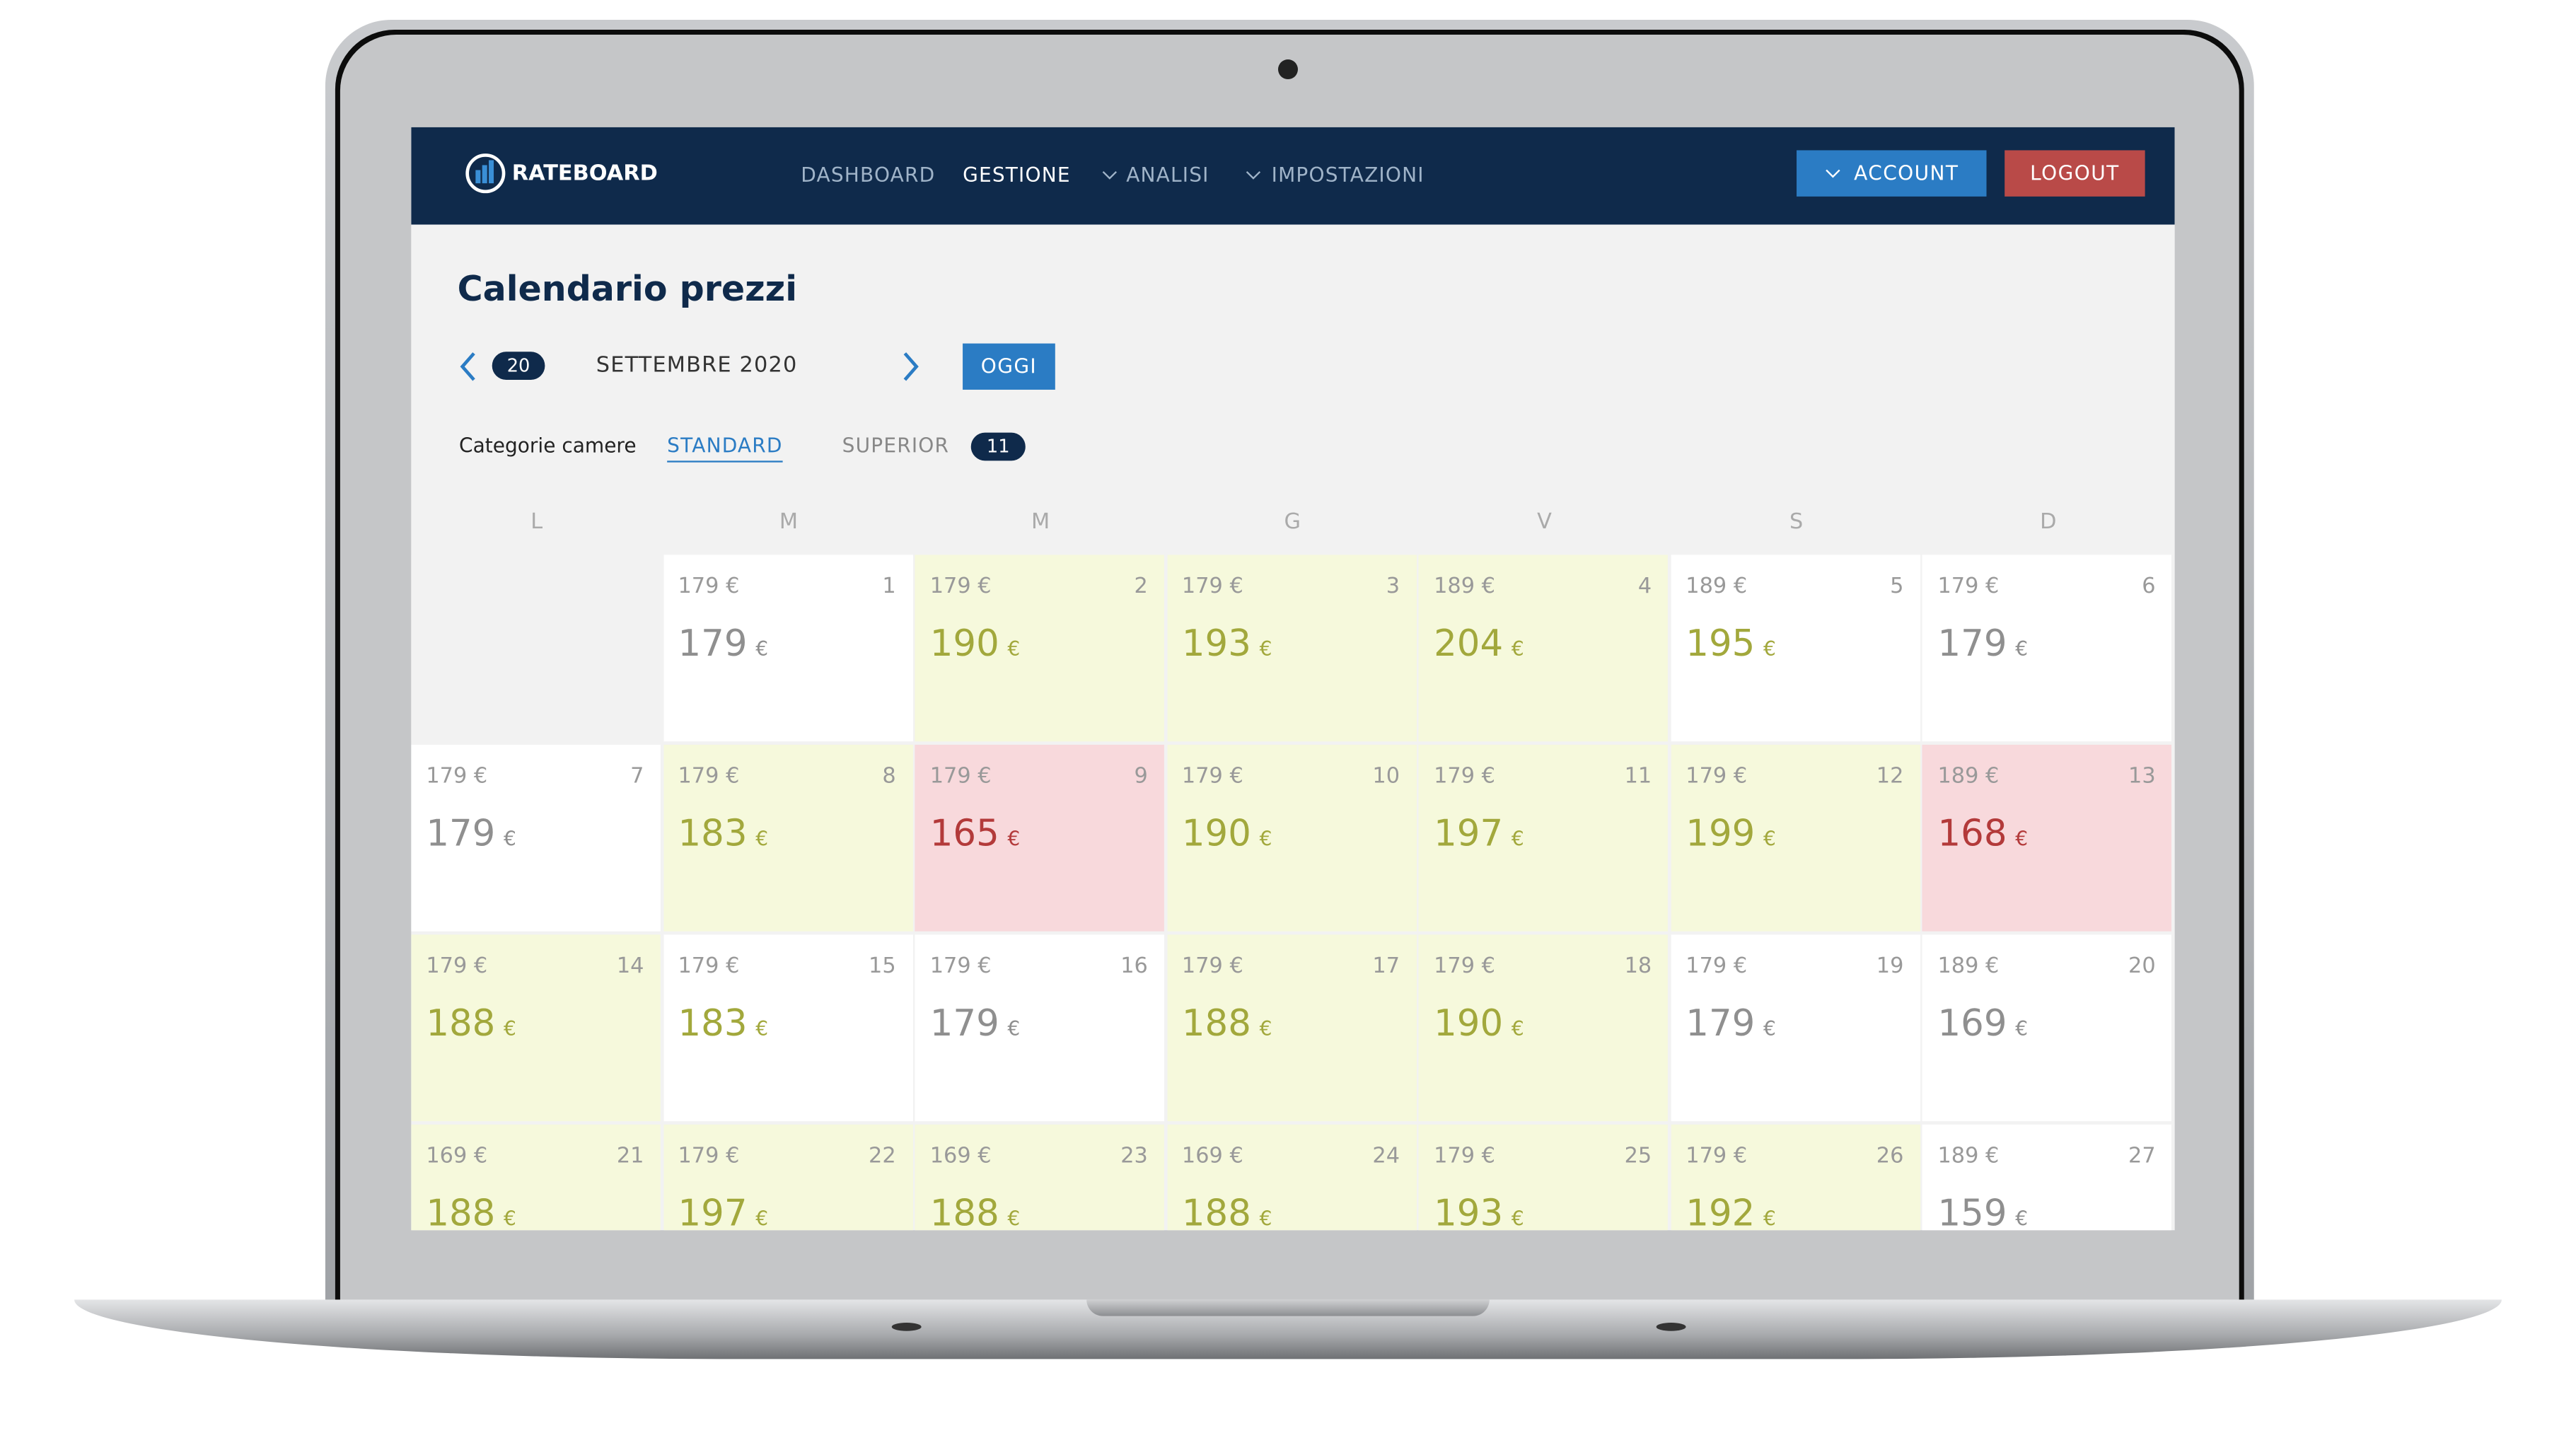  I want to click on week-badge: 20, so click(518, 366).